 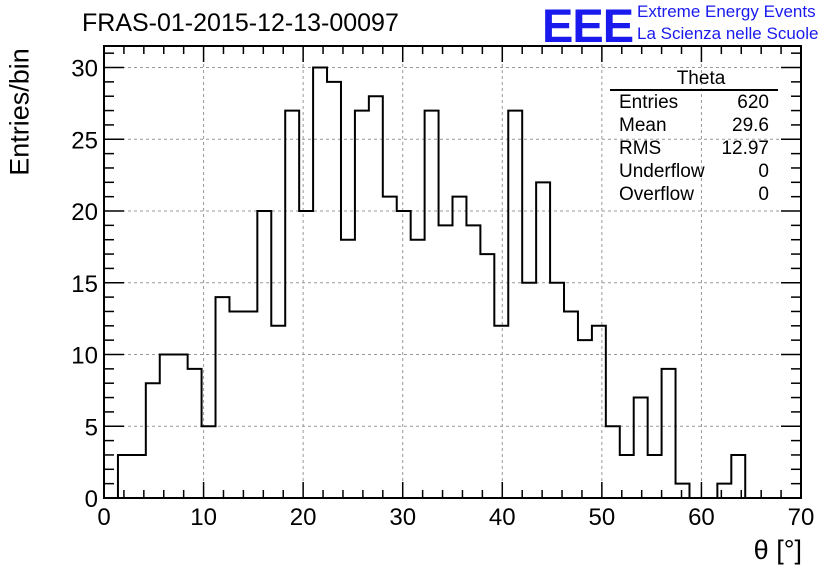 I want to click on logo-caption-line2: La Scienza nelle Scuole, so click(x=728, y=33).